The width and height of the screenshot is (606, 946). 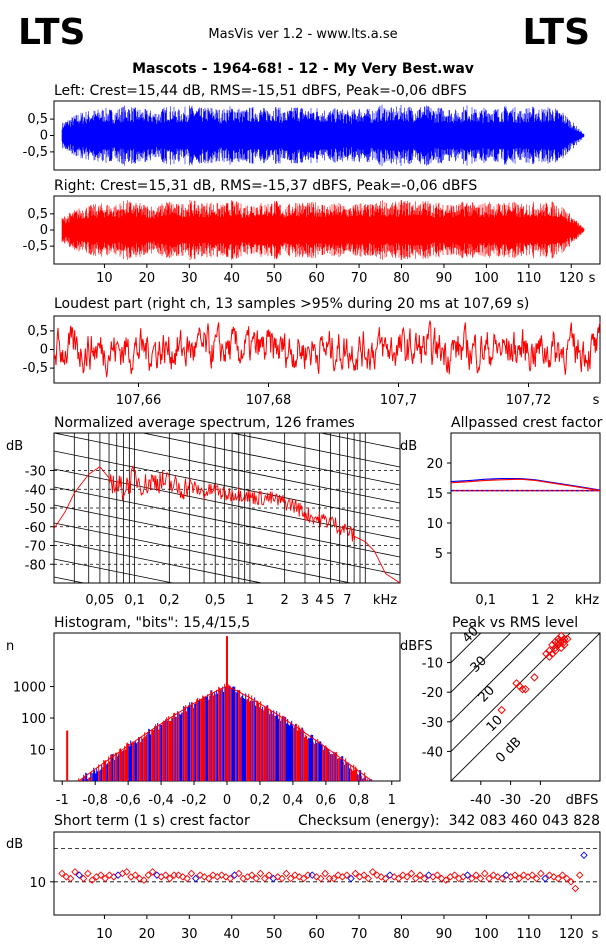 I want to click on x-tick-label: 0,4, so click(x=293, y=800).